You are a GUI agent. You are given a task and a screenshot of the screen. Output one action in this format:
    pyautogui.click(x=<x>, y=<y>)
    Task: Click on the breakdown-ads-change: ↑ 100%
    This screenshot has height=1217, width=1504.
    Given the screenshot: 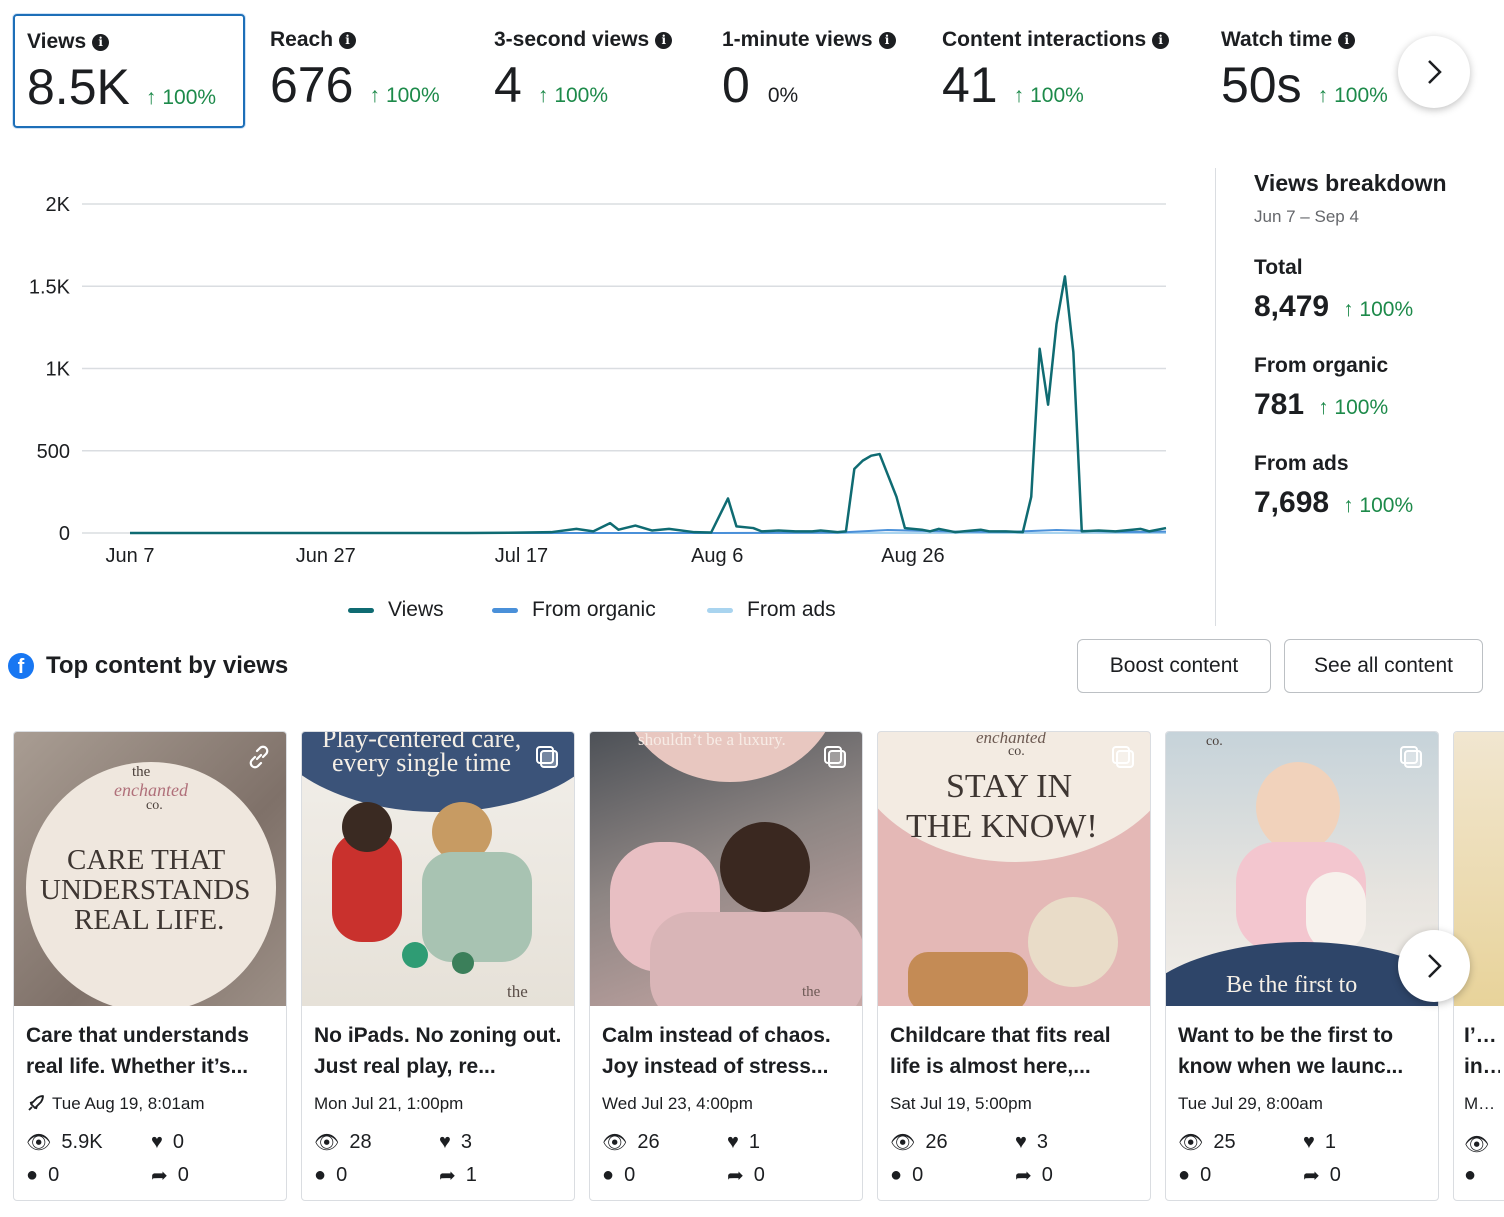 What is the action you would take?
    pyautogui.click(x=1378, y=505)
    